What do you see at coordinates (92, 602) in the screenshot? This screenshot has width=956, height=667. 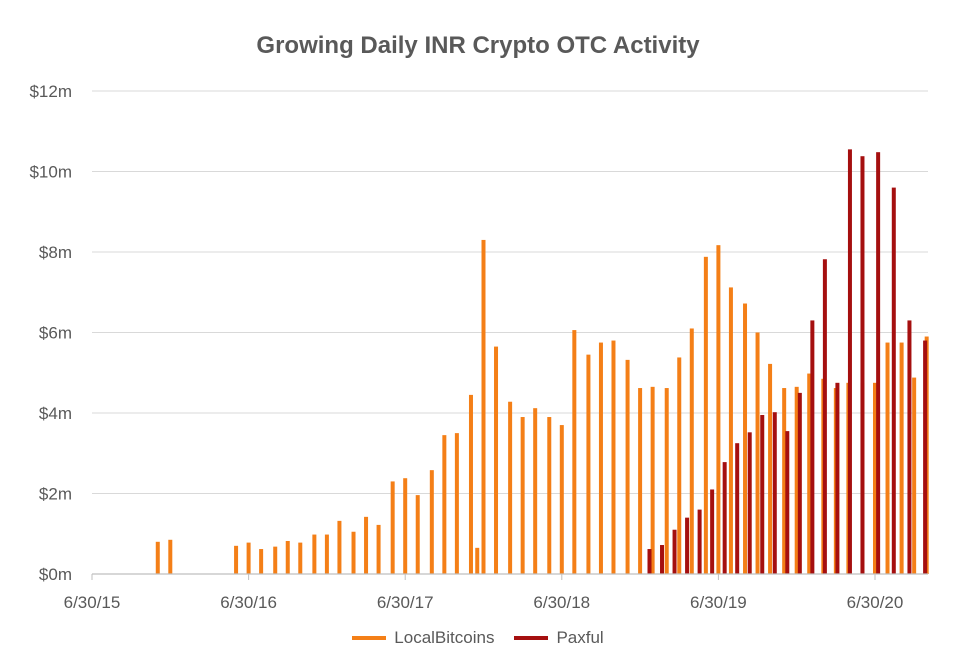 I see `x-tick-label: 6/30/15` at bounding box center [92, 602].